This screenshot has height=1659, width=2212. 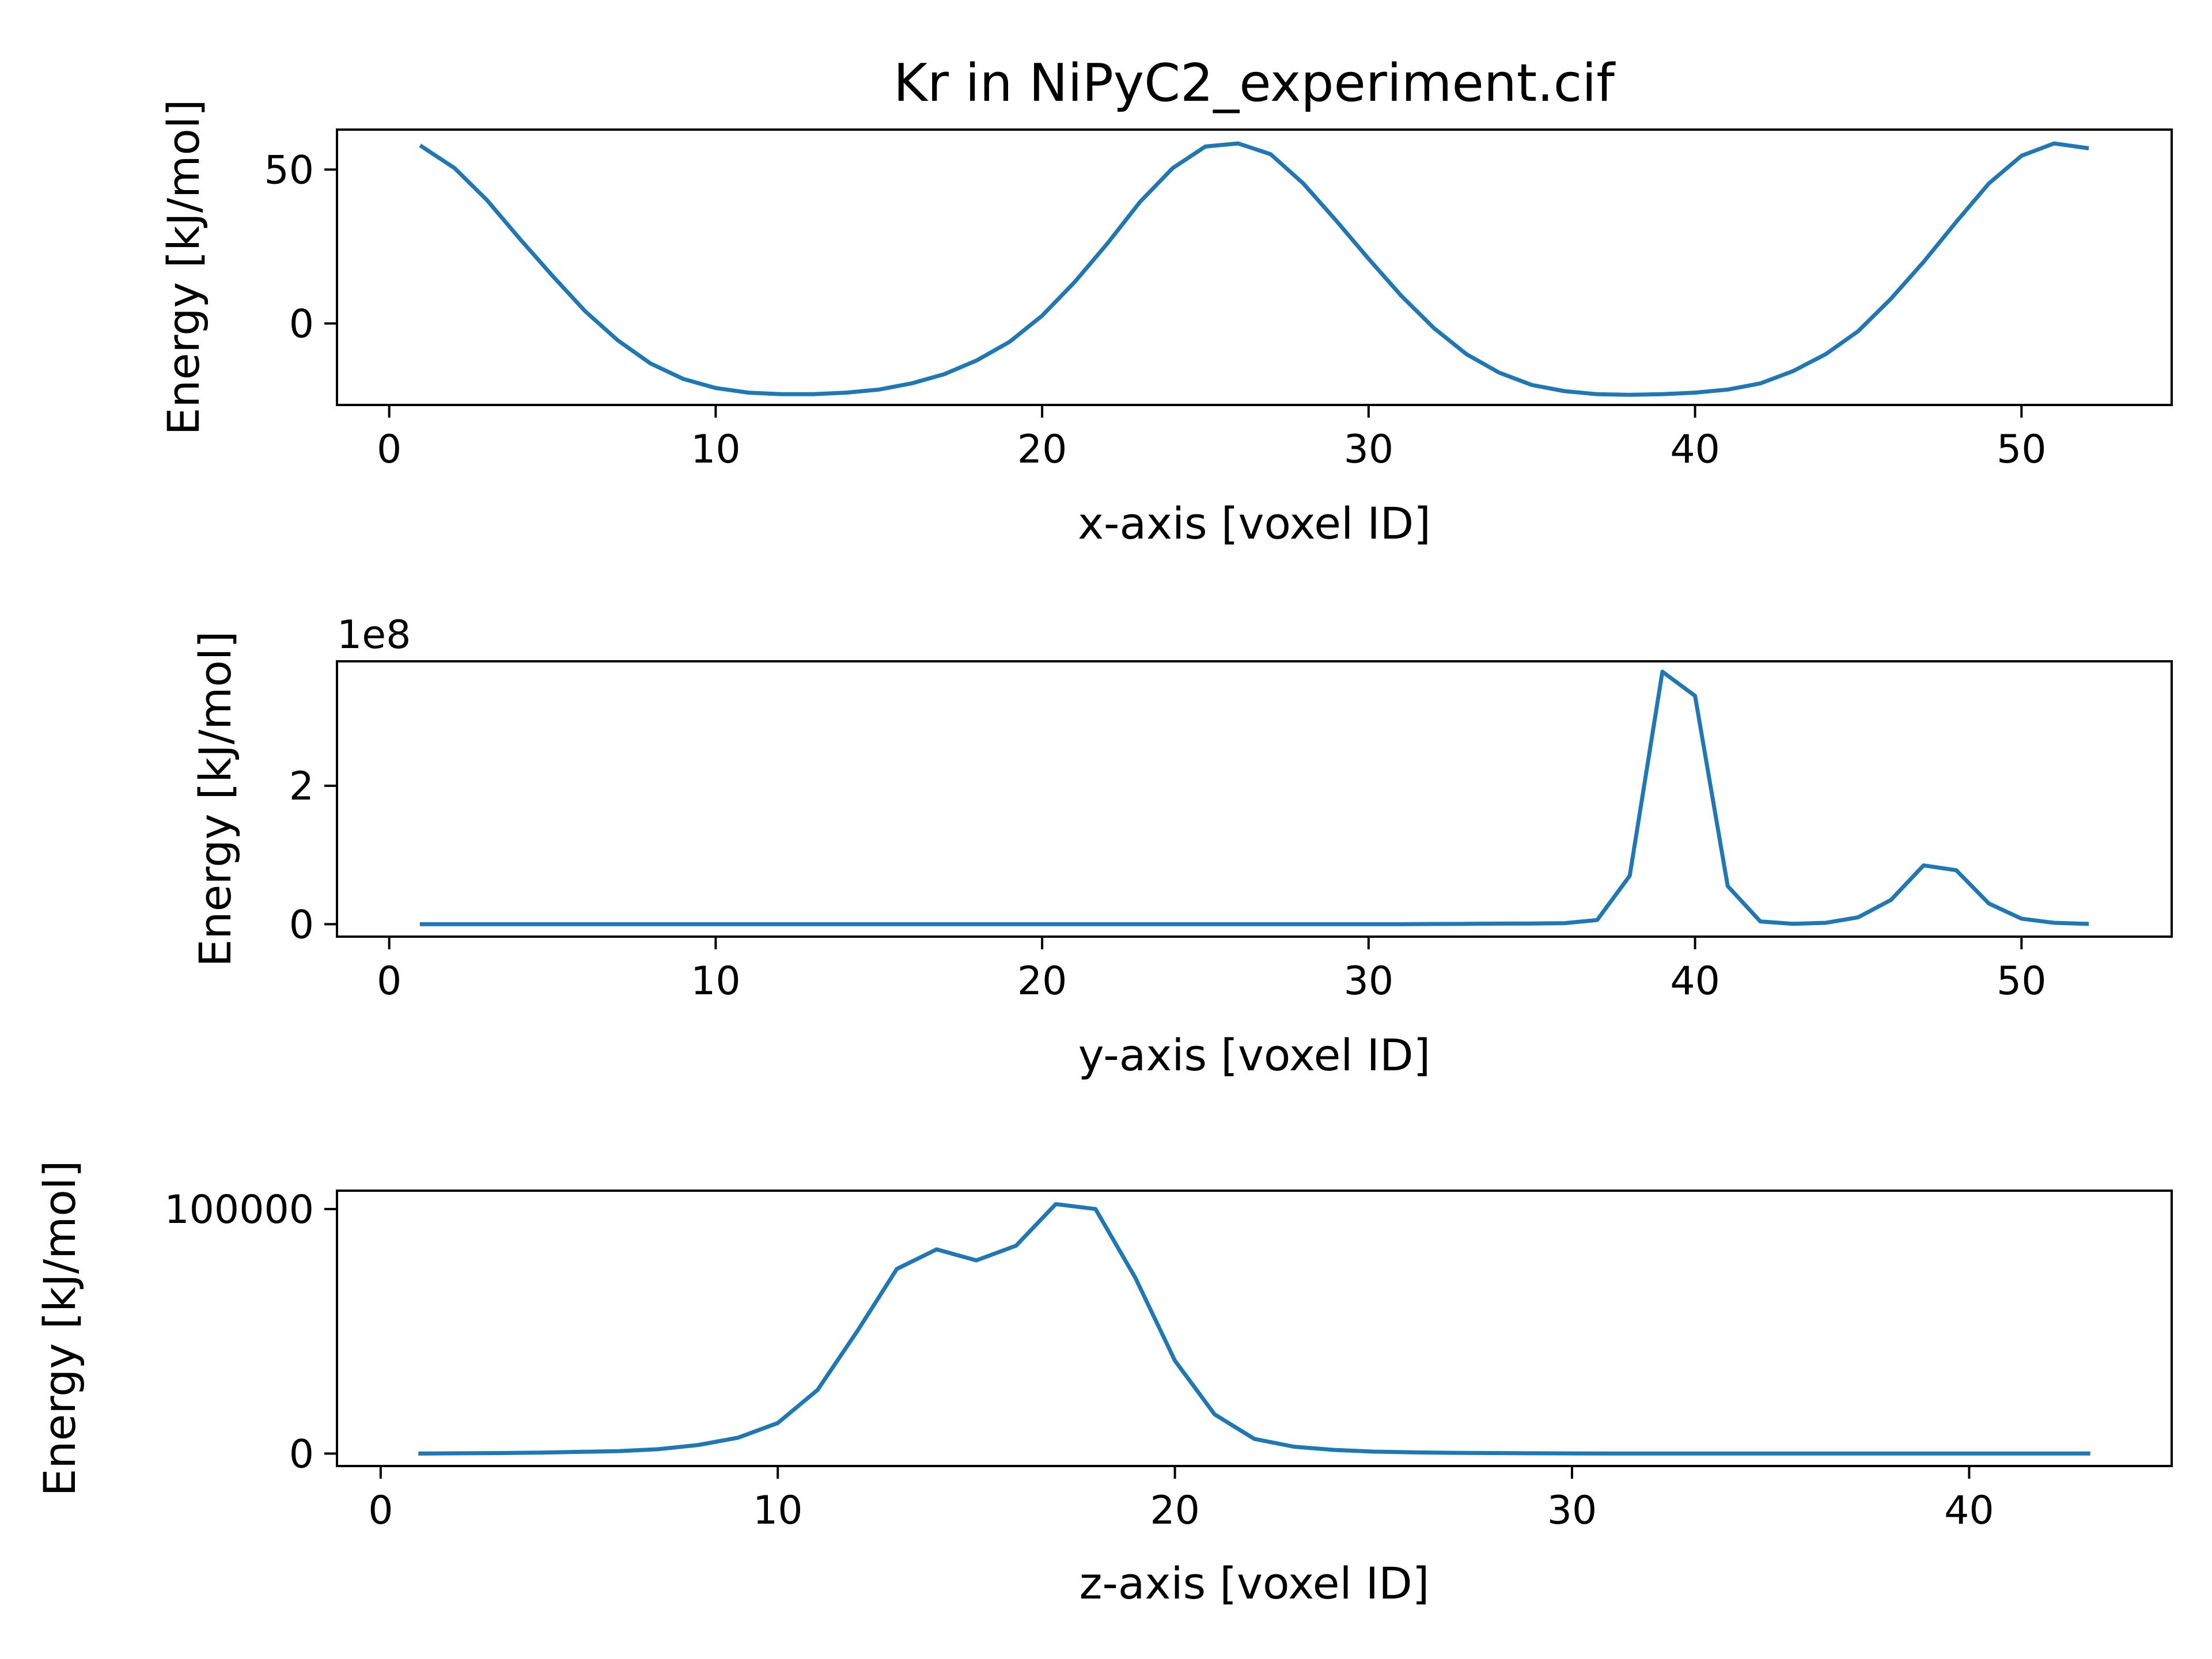 I want to click on y-offset-label: 1e8, so click(x=374, y=635).